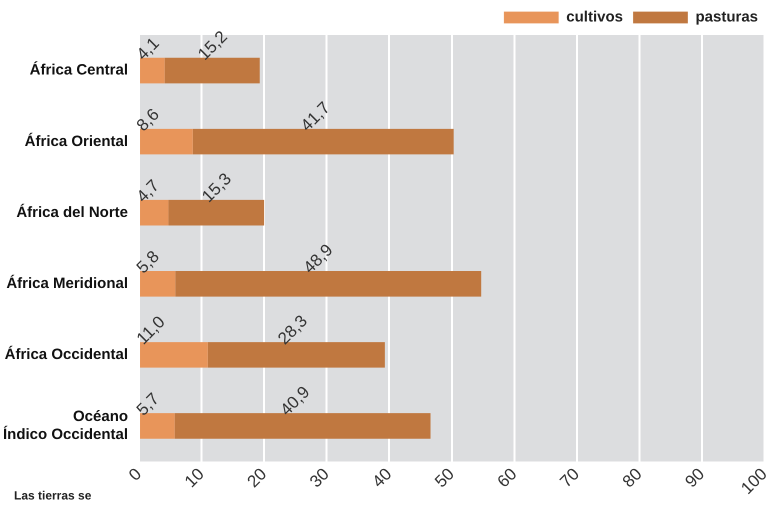  Describe the element at coordinates (147, 404) in the screenshot. I see `data-label: 5,7` at that location.